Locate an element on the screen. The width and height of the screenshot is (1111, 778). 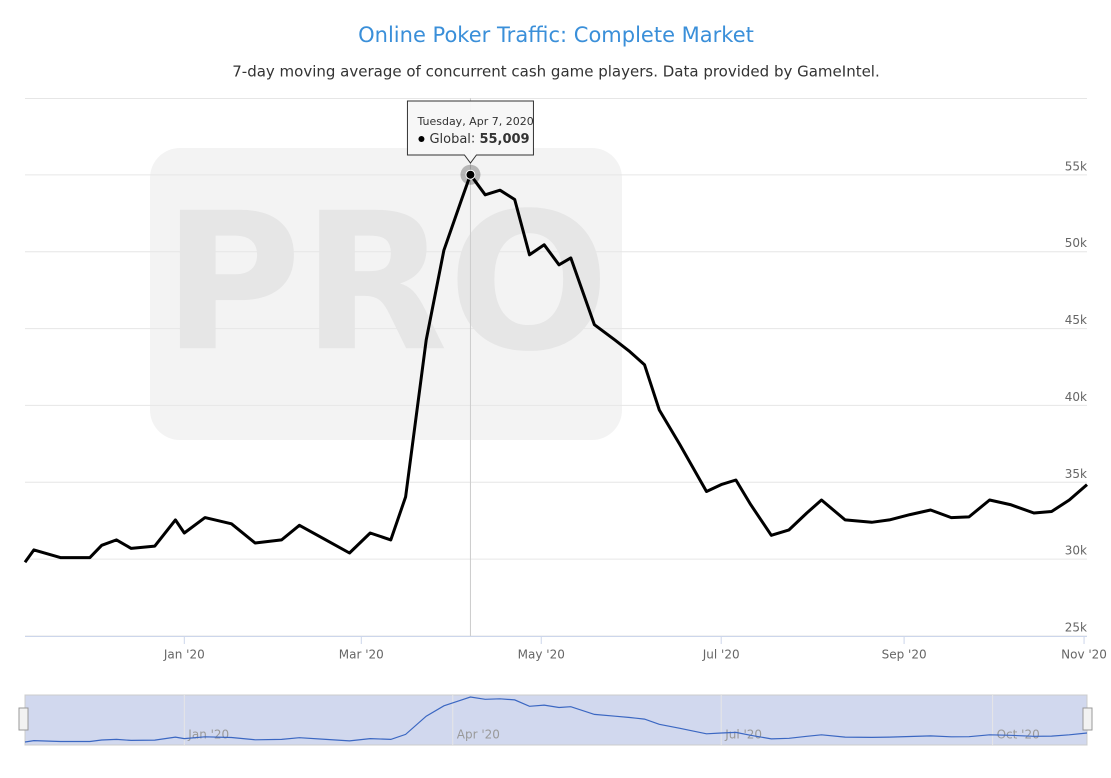
y-tick-label: 25k is located at coordinates (1076, 628).